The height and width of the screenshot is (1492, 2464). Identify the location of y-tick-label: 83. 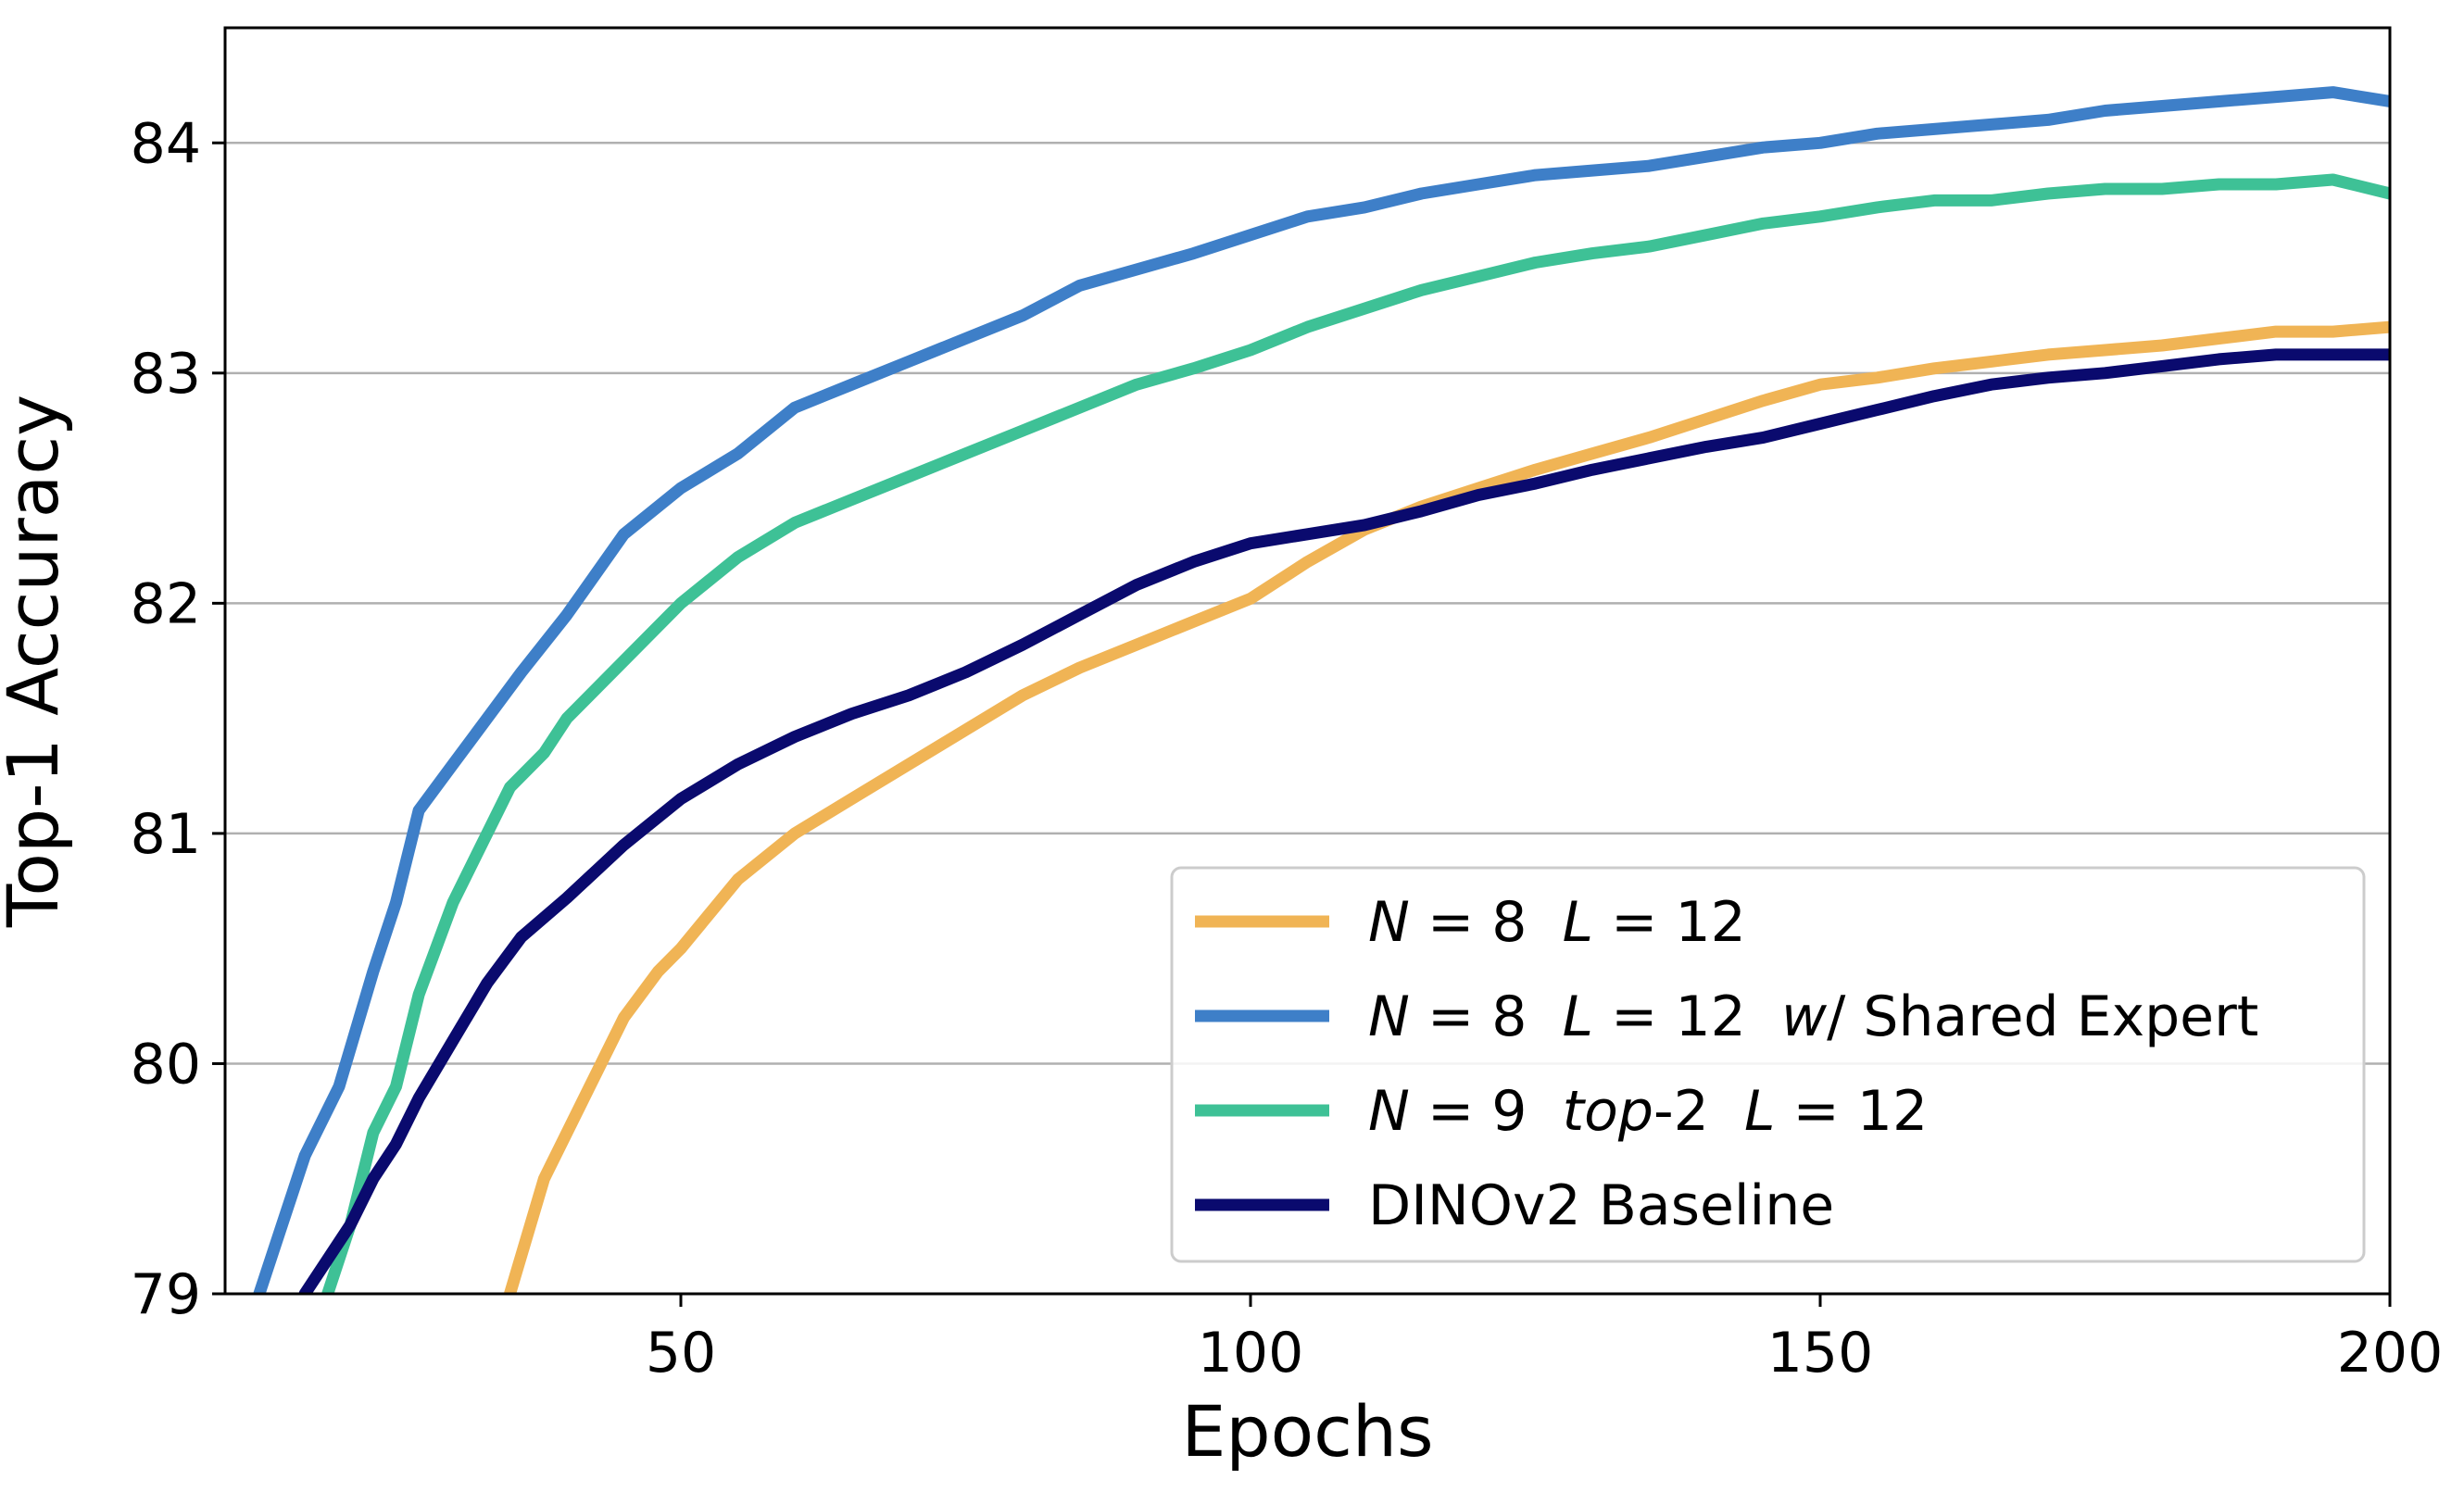
(166, 374).